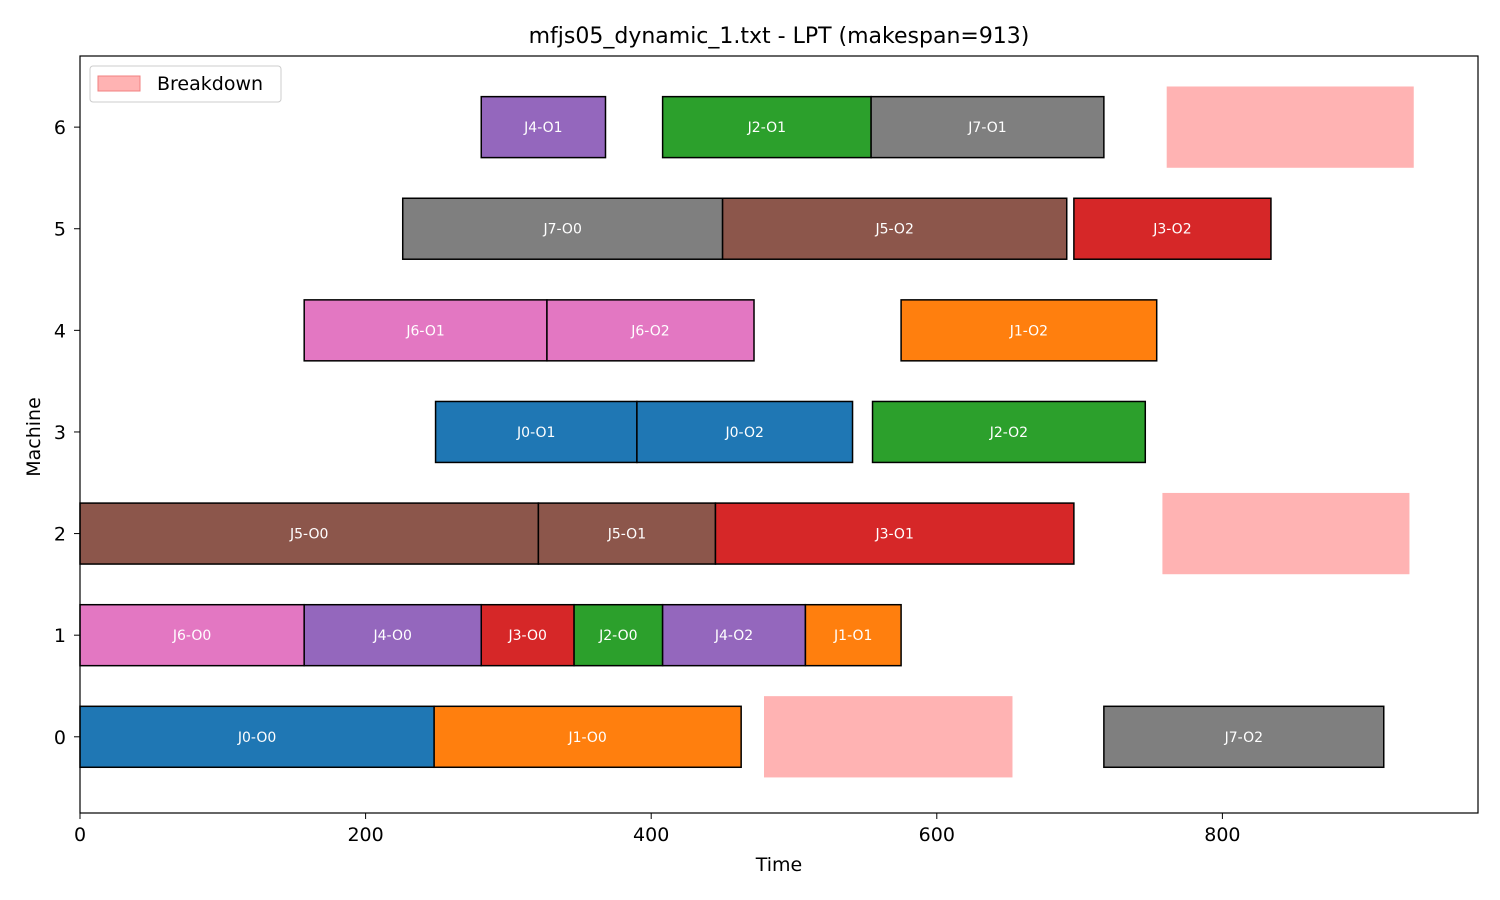 The width and height of the screenshot is (1500, 900). What do you see at coordinates (191, 636) in the screenshot?
I see `task-bar-label: J6-O0` at bounding box center [191, 636].